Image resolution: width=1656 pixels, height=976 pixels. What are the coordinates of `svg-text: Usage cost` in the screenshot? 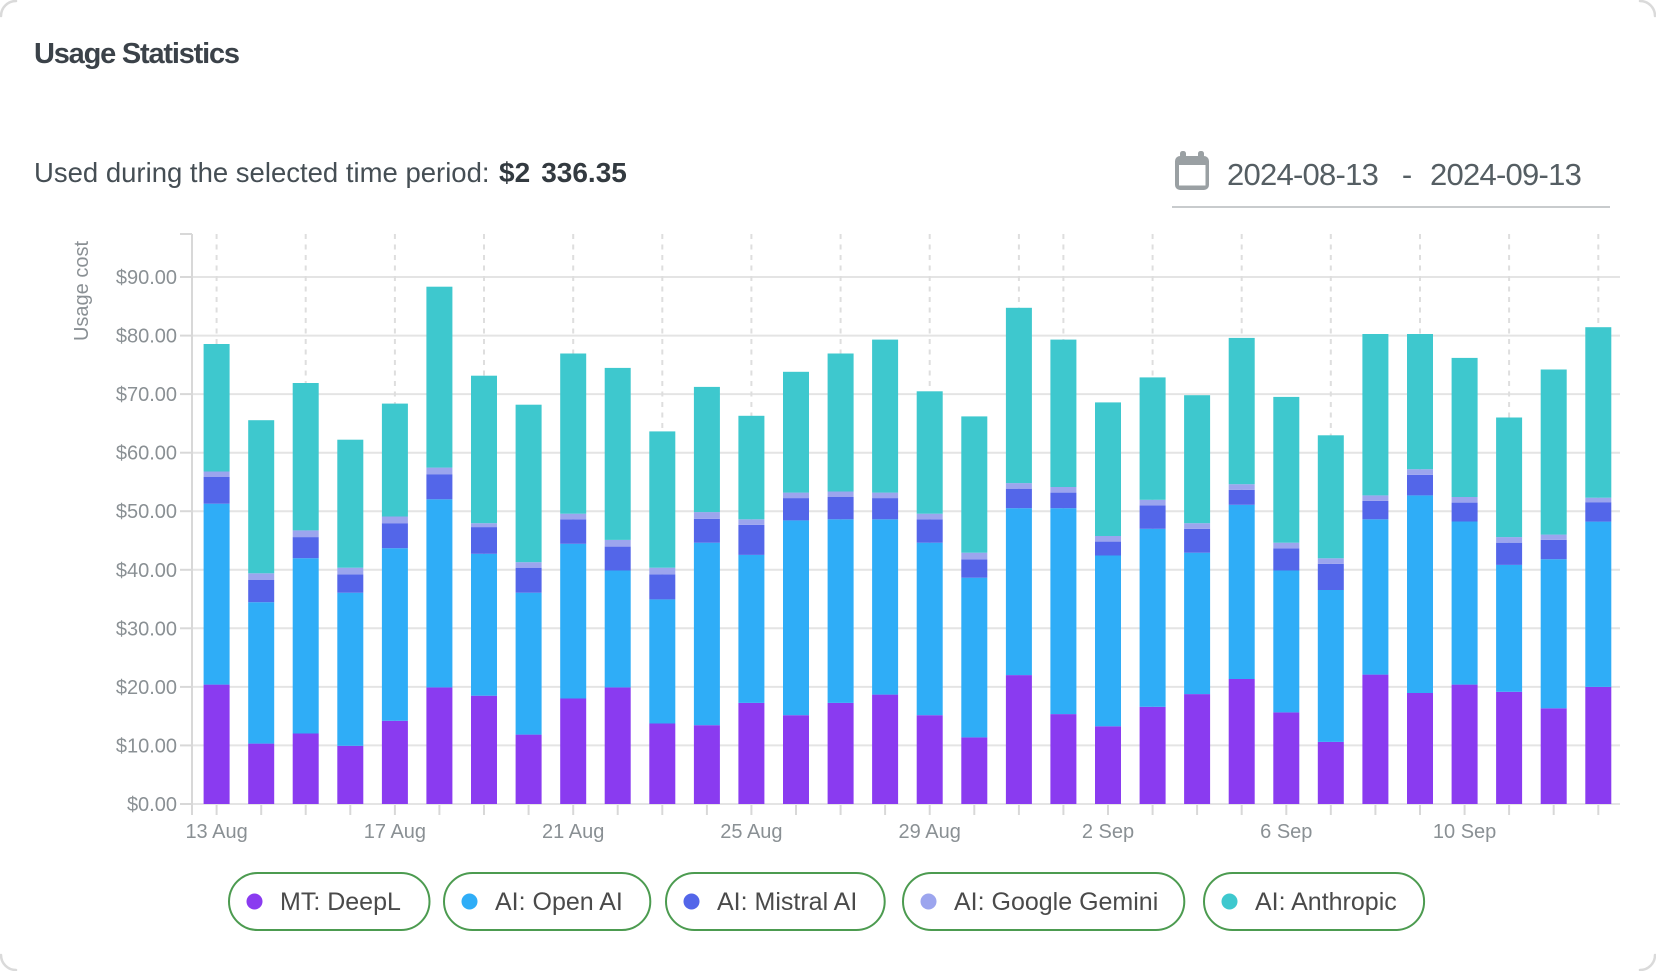 It's located at (82, 291).